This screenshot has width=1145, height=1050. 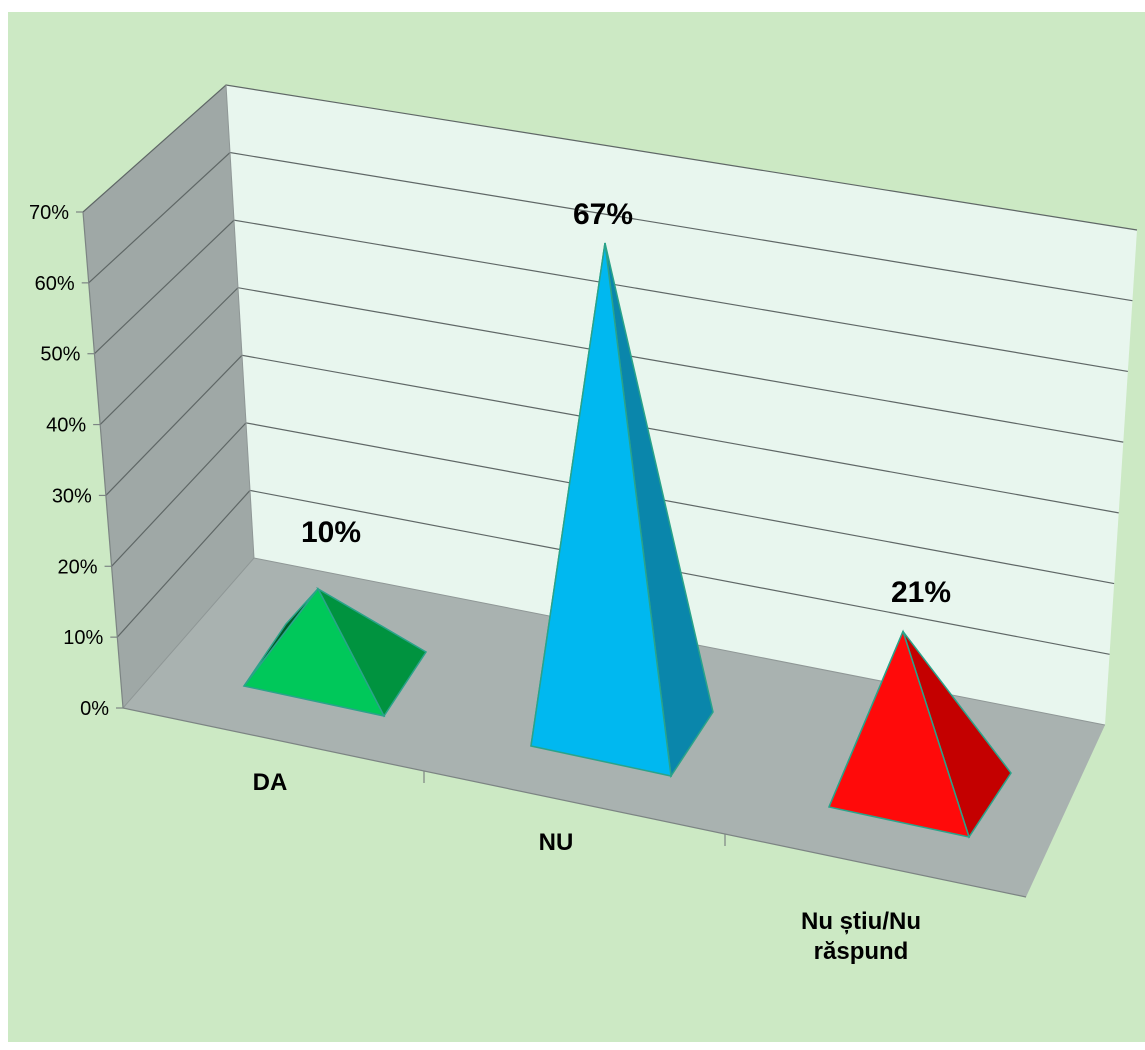 What do you see at coordinates (94, 709) in the screenshot?
I see `y-tick-label: 0%` at bounding box center [94, 709].